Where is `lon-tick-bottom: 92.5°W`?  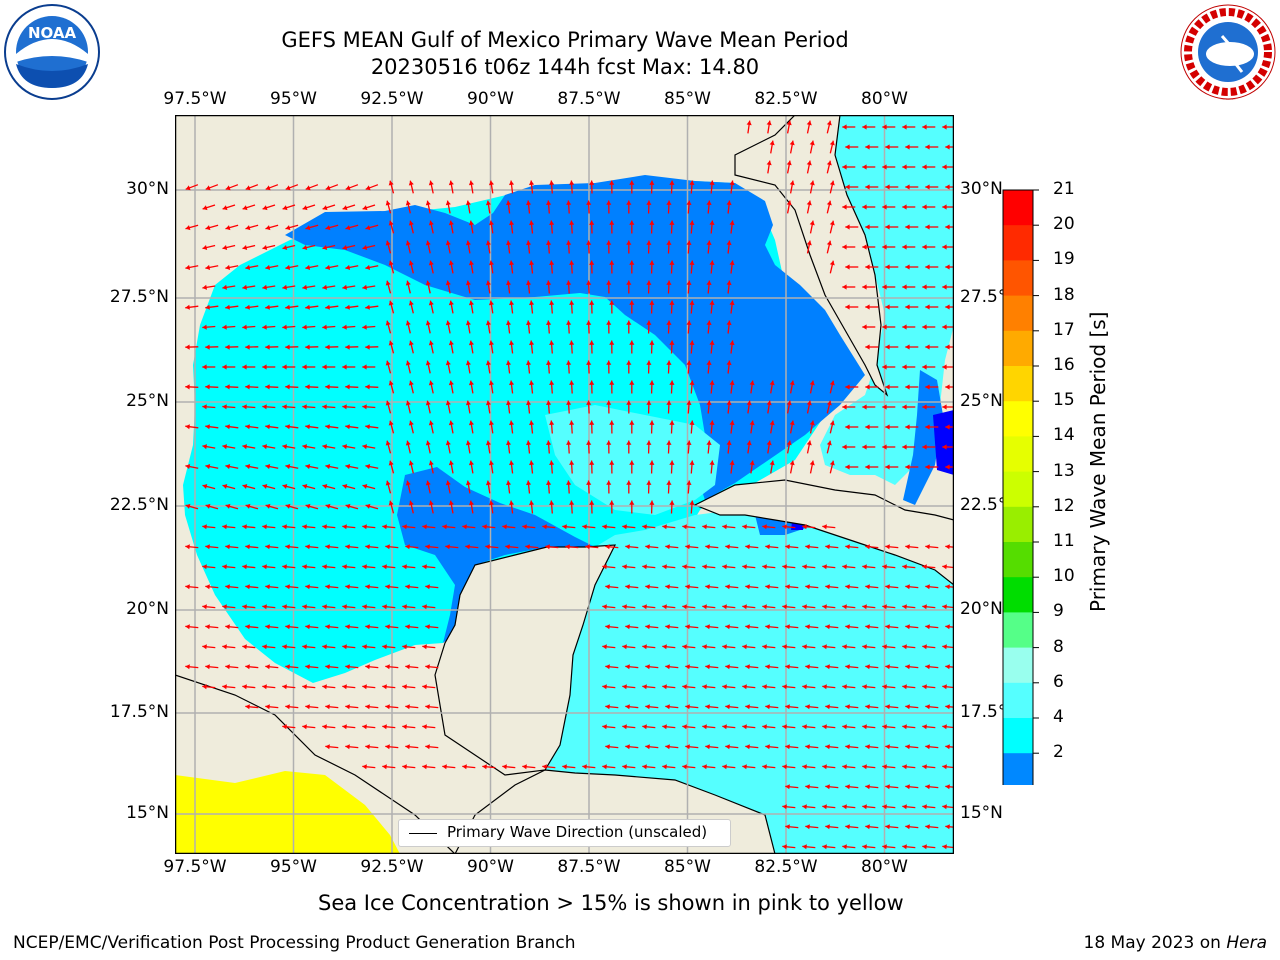
lon-tick-bottom: 92.5°W is located at coordinates (392, 867).